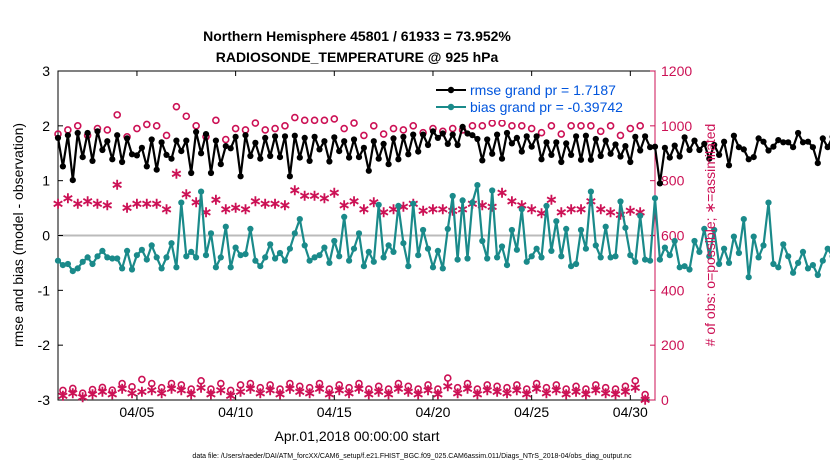 This screenshot has height=475, width=830. I want to click on y-right-tick-label: 1000, so click(676, 126).